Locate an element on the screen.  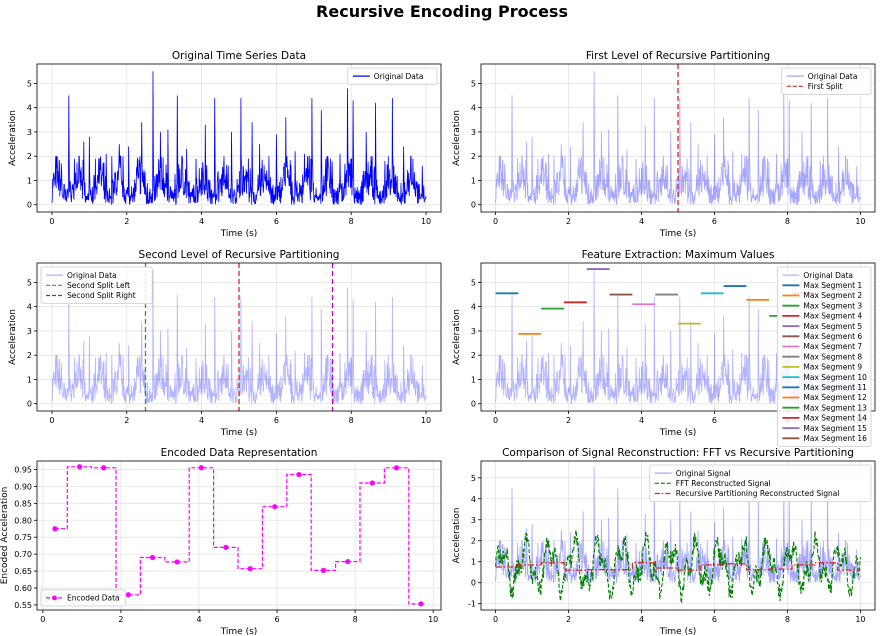
chart-title: Original Time Series Data is located at coordinates (239, 56).